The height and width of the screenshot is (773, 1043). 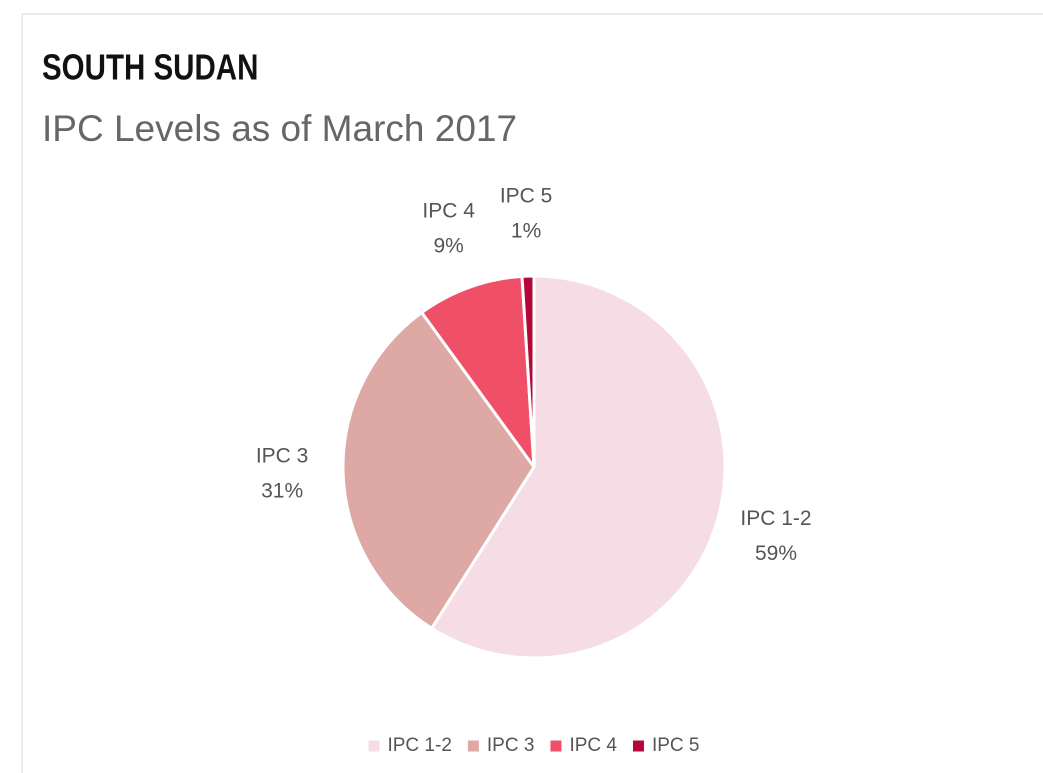 I want to click on legend-label: IPC 1-2, so click(x=419, y=745).